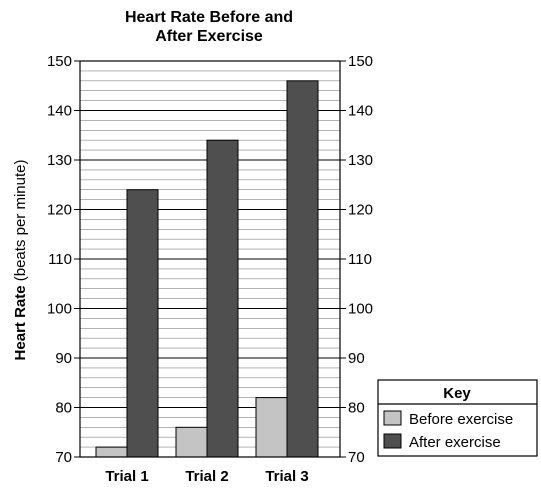 The height and width of the screenshot is (497, 541). Describe the element at coordinates (63, 358) in the screenshot. I see `left-tick-label: 90` at that location.